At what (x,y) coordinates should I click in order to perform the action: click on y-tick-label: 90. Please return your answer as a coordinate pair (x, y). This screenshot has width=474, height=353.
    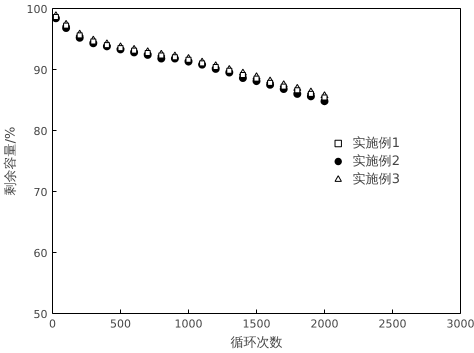
    Looking at the image, I should click on (41, 70).